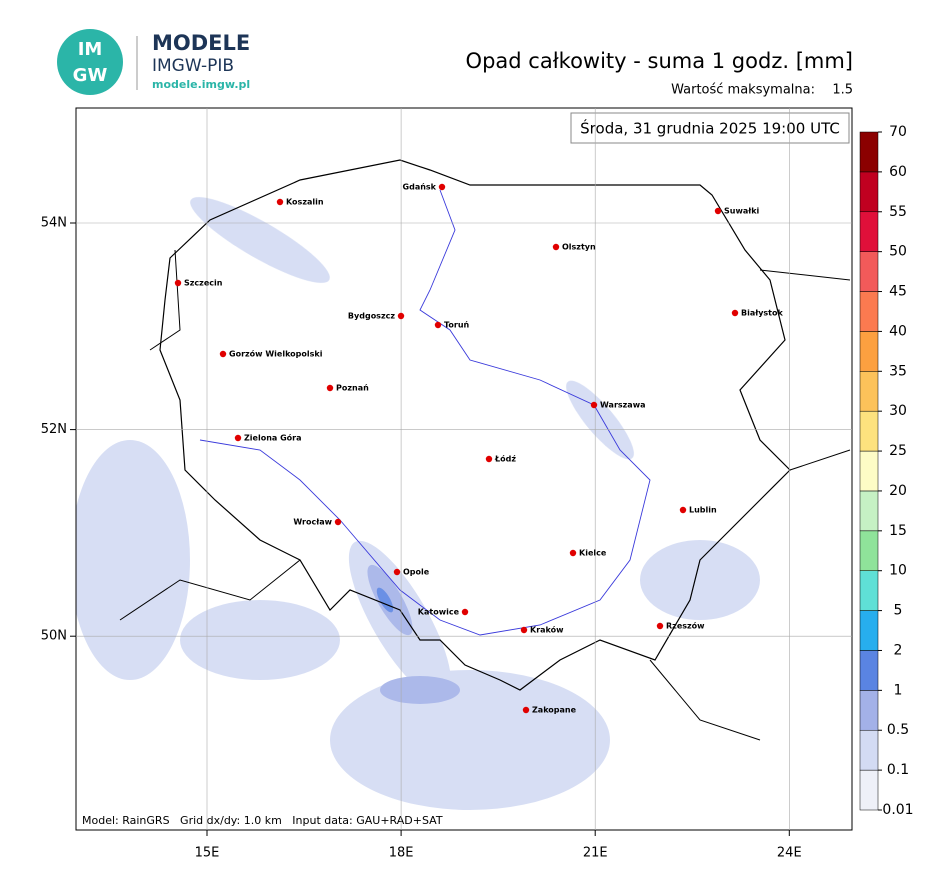 This screenshot has width=940, height=885. What do you see at coordinates (401, 853) in the screenshot?
I see `lon-label: 18E` at bounding box center [401, 853].